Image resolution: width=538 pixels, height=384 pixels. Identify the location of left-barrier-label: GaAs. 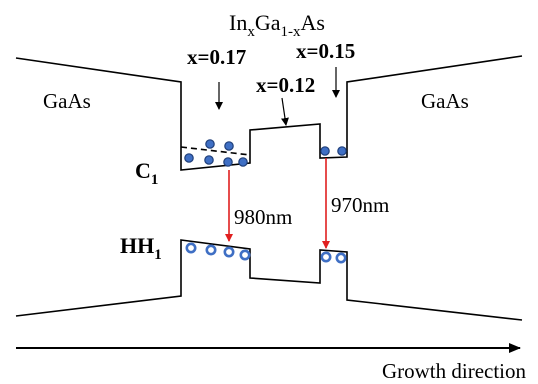
(67, 101).